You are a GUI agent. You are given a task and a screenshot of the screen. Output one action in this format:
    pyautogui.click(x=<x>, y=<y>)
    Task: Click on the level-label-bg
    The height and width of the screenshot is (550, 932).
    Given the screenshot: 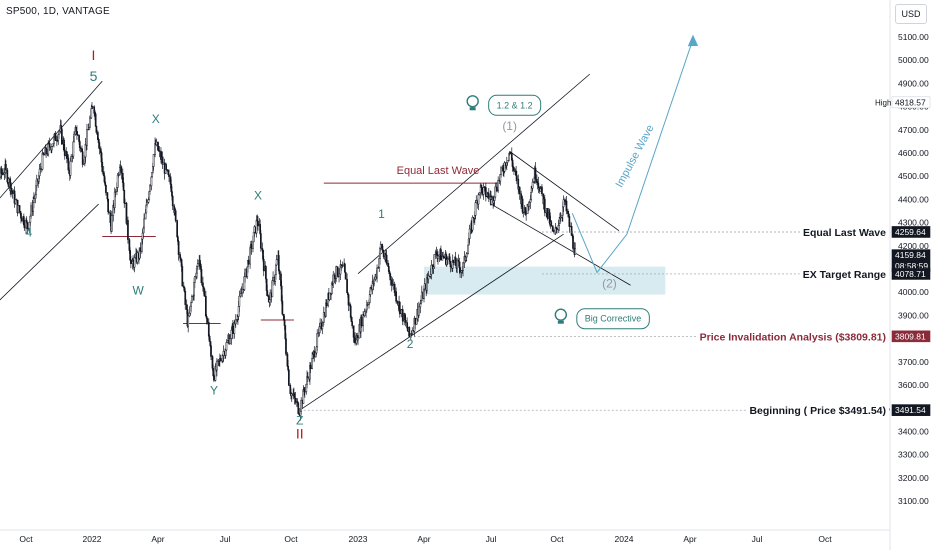 What is the action you would take?
    pyautogui.click(x=844, y=274)
    